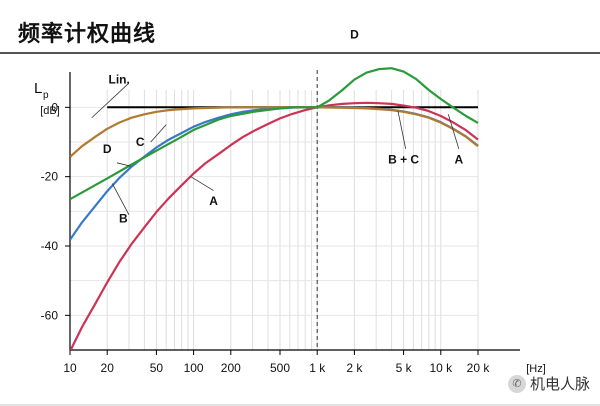 This screenshot has height=406, width=600. Describe the element at coordinates (516, 383) in the screenshot. I see `wechat-icon: ✆` at that location.